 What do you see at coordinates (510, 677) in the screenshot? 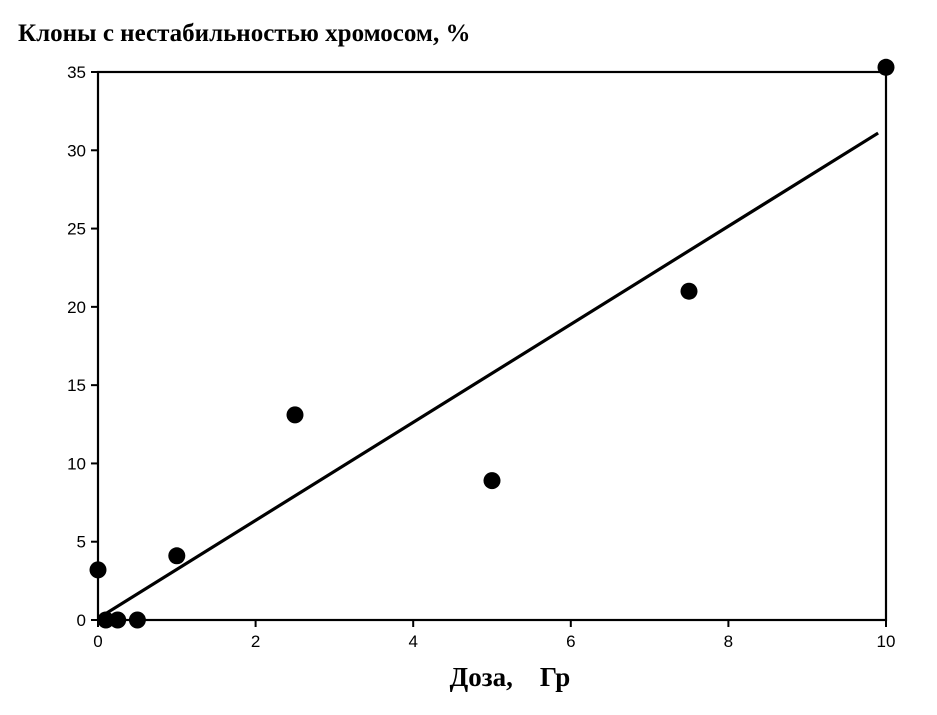
I see `x-axis-label: Доза, Гр` at bounding box center [510, 677].